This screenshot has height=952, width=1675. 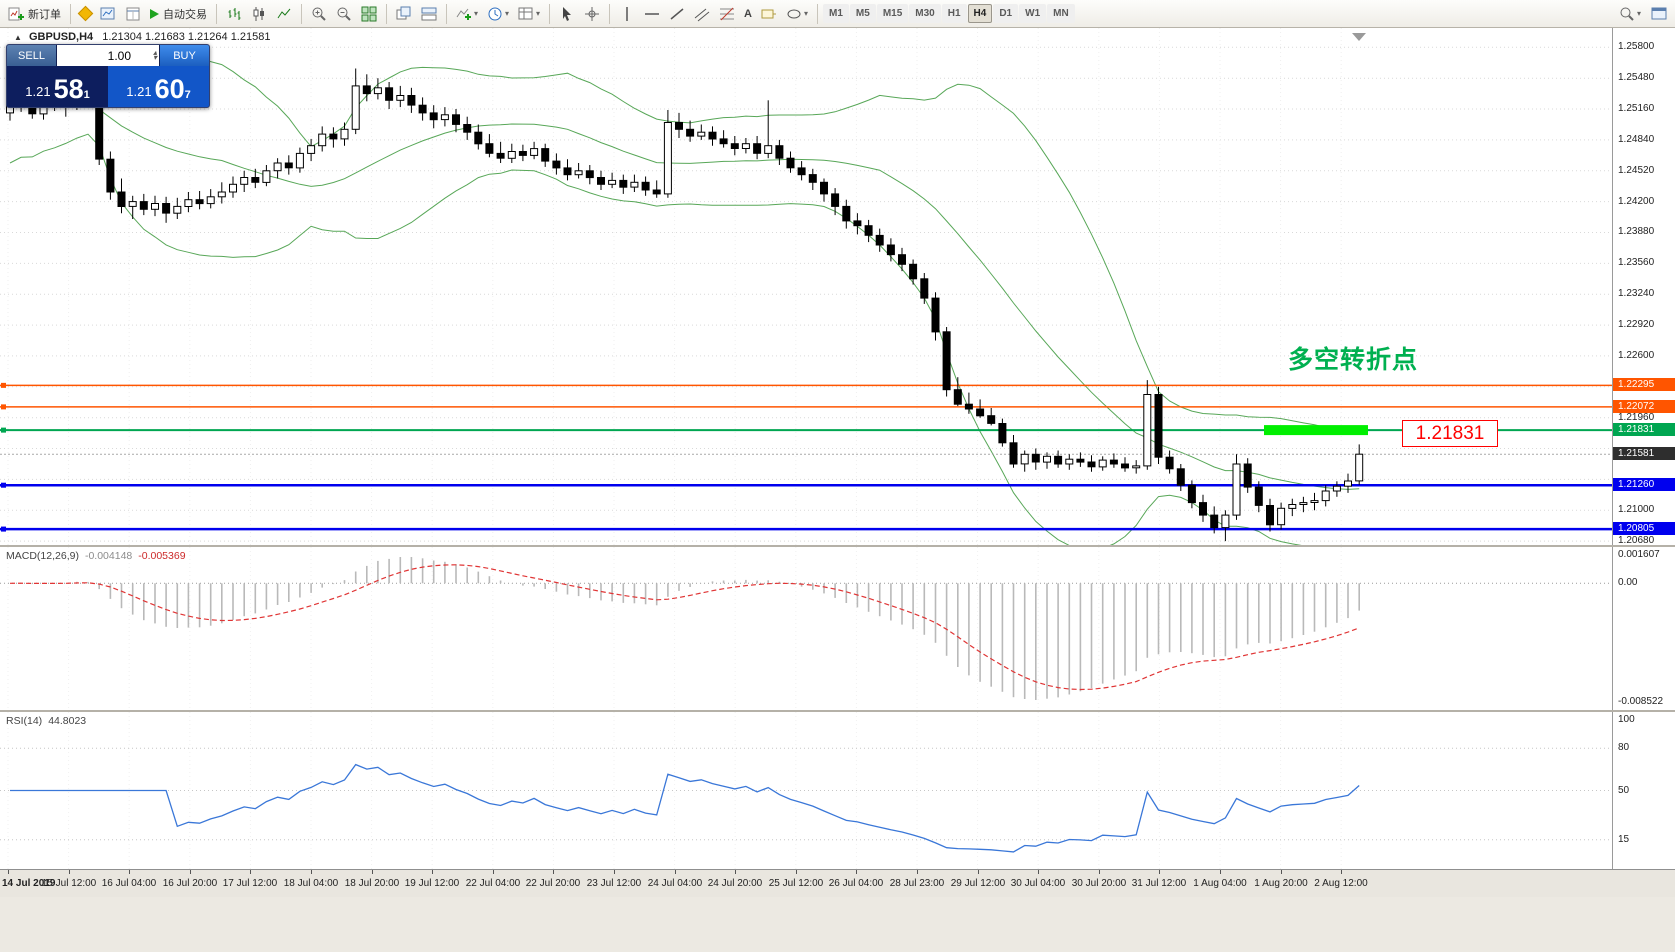 What do you see at coordinates (133, 14) in the screenshot?
I see `data-window-button` at bounding box center [133, 14].